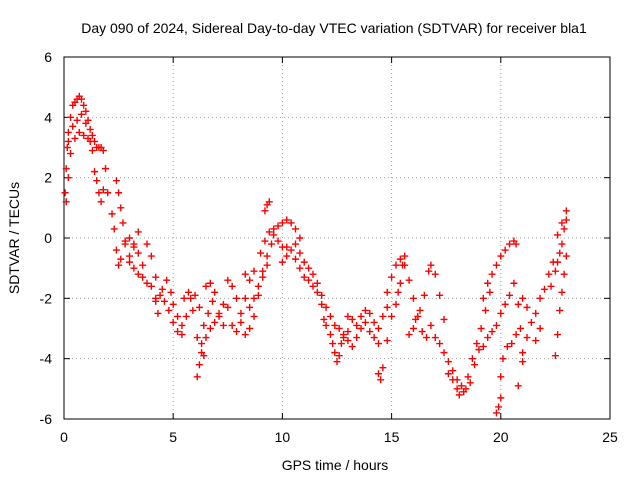 The width and height of the screenshot is (640, 480). What do you see at coordinates (283, 437) in the screenshot?
I see `x-tick-label: 10` at bounding box center [283, 437].